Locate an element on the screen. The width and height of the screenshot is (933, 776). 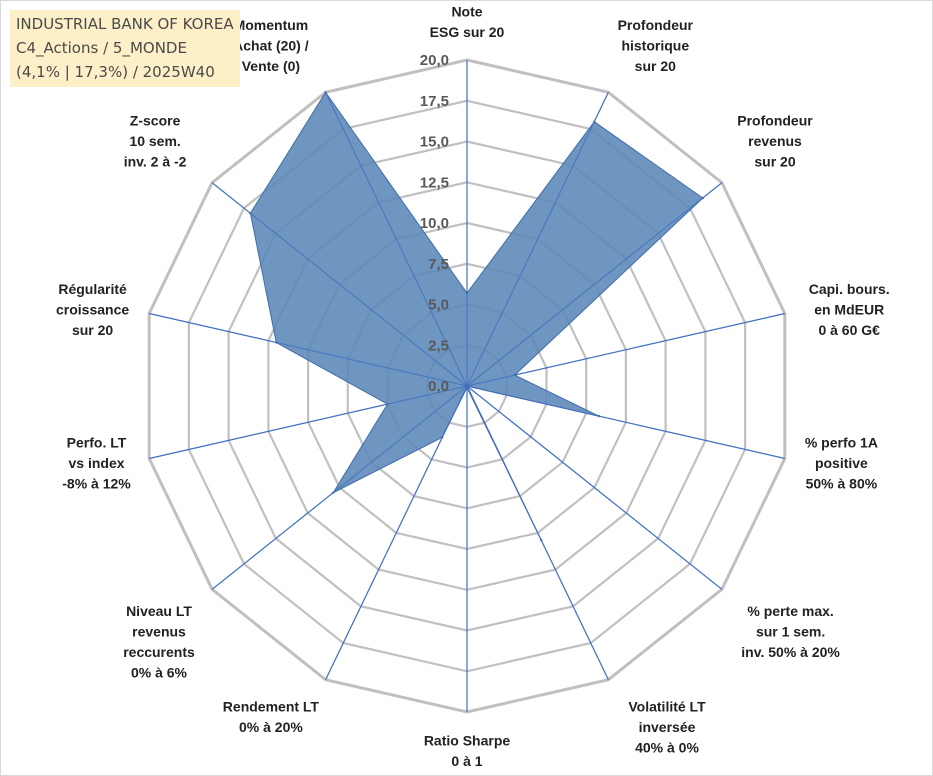
axis-label-4-line-0: % perfo 1A is located at coordinates (841, 442).